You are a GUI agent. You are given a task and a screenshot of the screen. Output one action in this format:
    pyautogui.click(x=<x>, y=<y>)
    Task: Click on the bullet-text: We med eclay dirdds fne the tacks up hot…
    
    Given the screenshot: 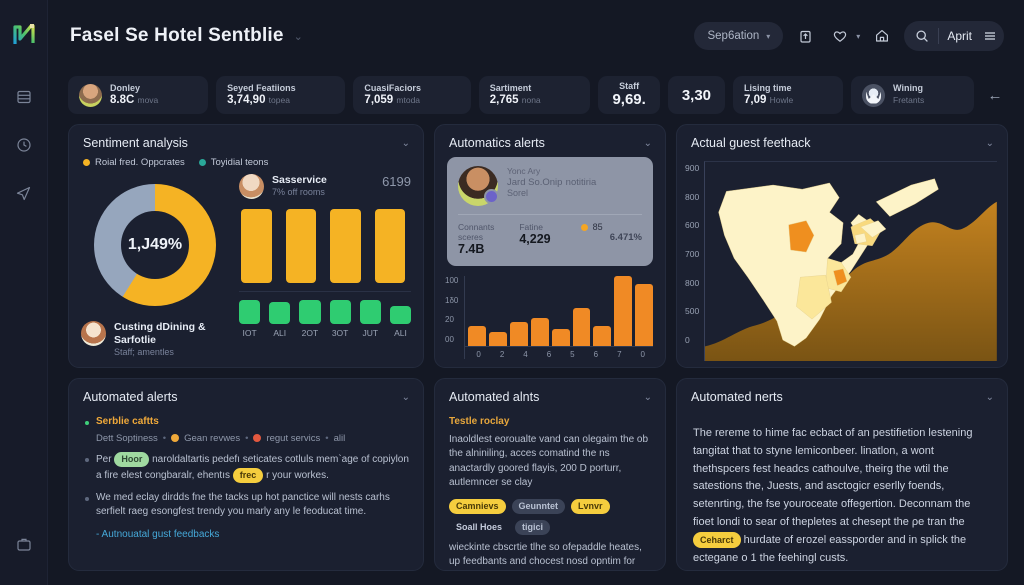 What is the action you would take?
    pyautogui.click(x=243, y=504)
    